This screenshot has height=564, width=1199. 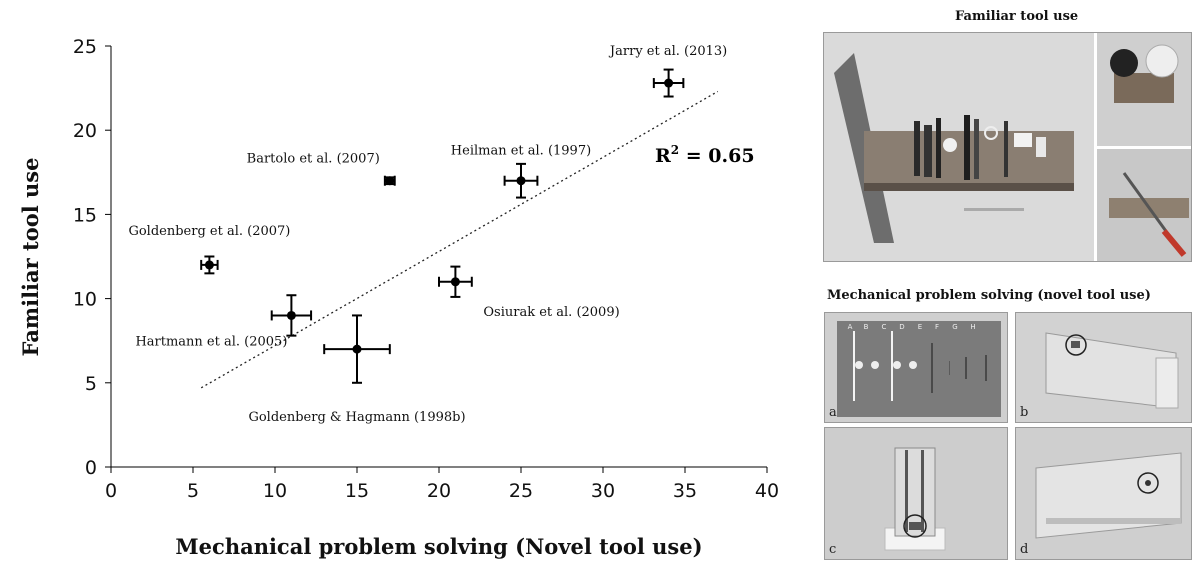 I want to click on point-label: Bartolo et al. (2007), so click(x=313, y=159).